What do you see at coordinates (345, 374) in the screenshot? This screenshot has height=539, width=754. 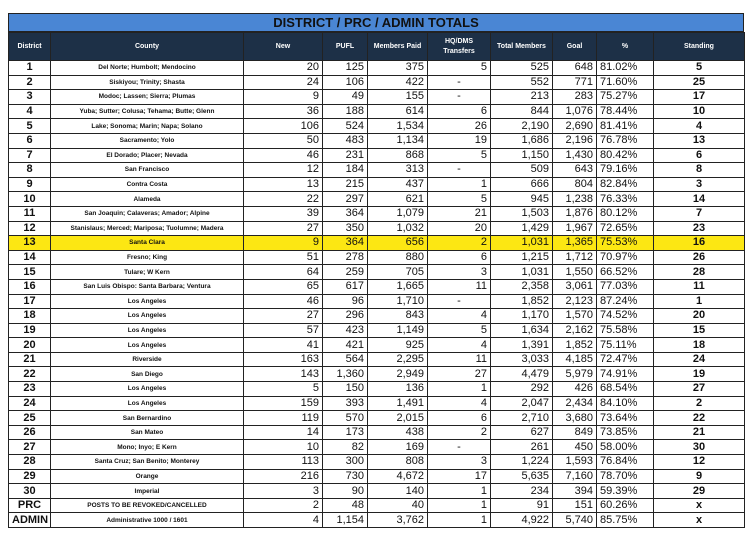 I see `cell-pufl: 1,360` at bounding box center [345, 374].